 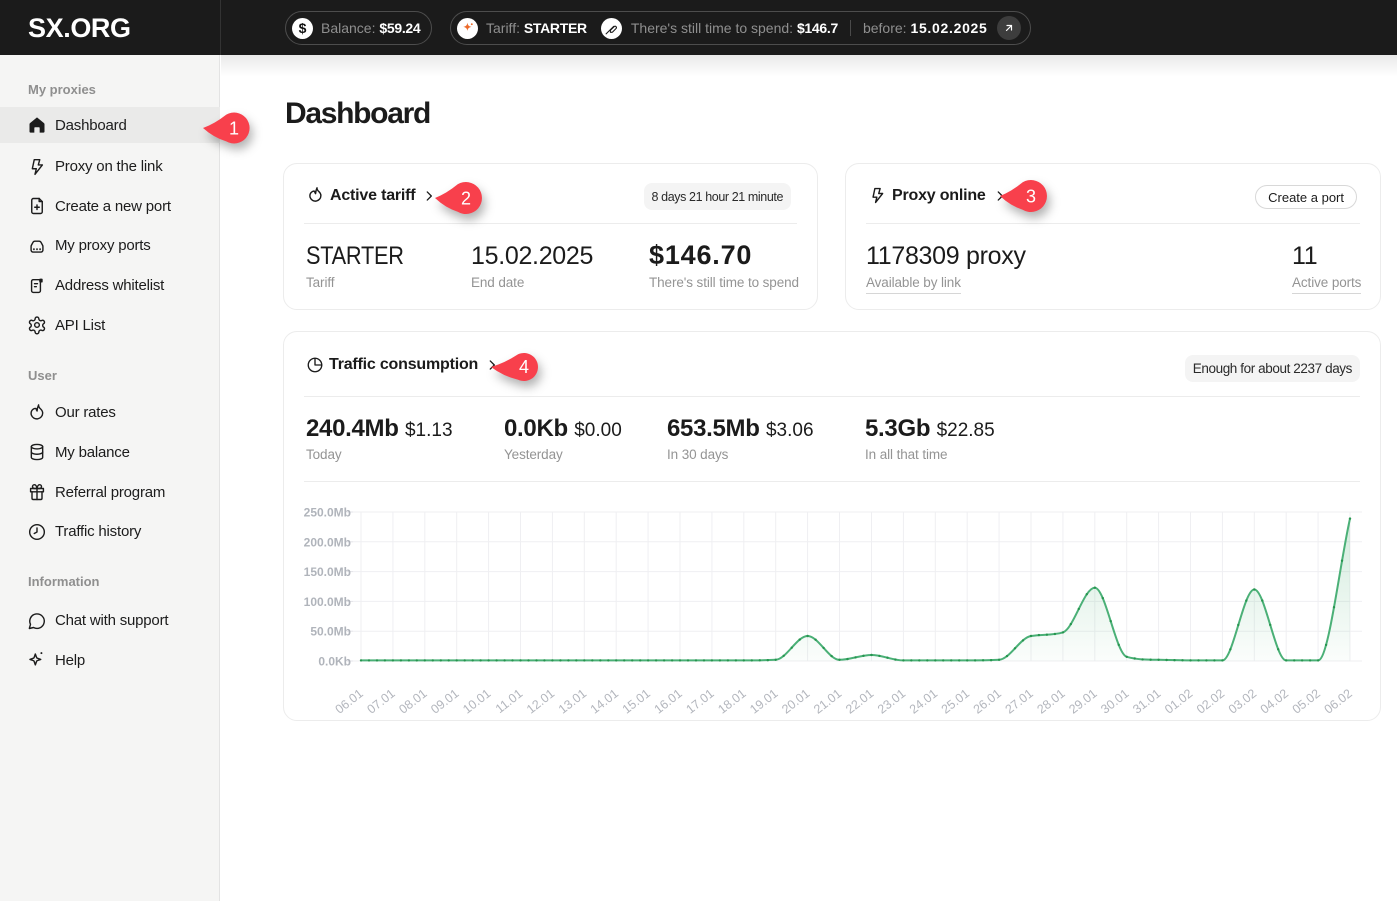 What do you see at coordinates (444, 701) in the screenshot?
I see `svg-text: 09.01` at bounding box center [444, 701].